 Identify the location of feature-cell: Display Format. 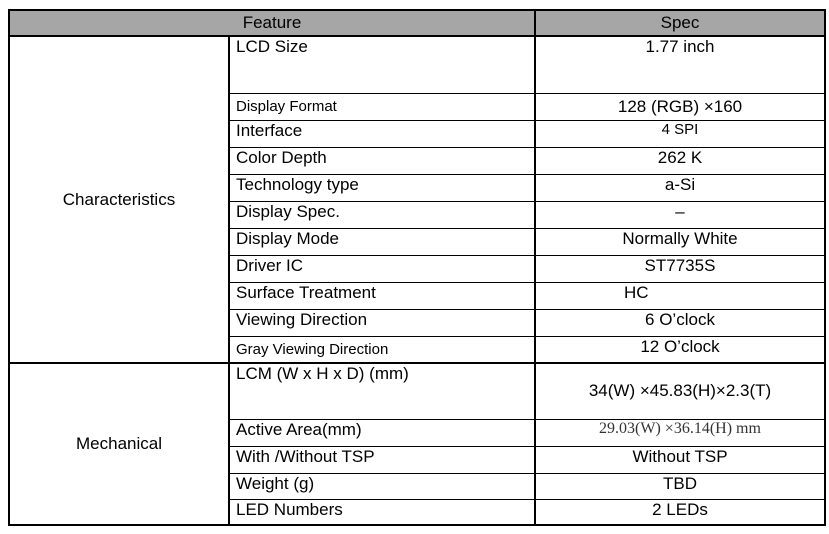
(382, 106).